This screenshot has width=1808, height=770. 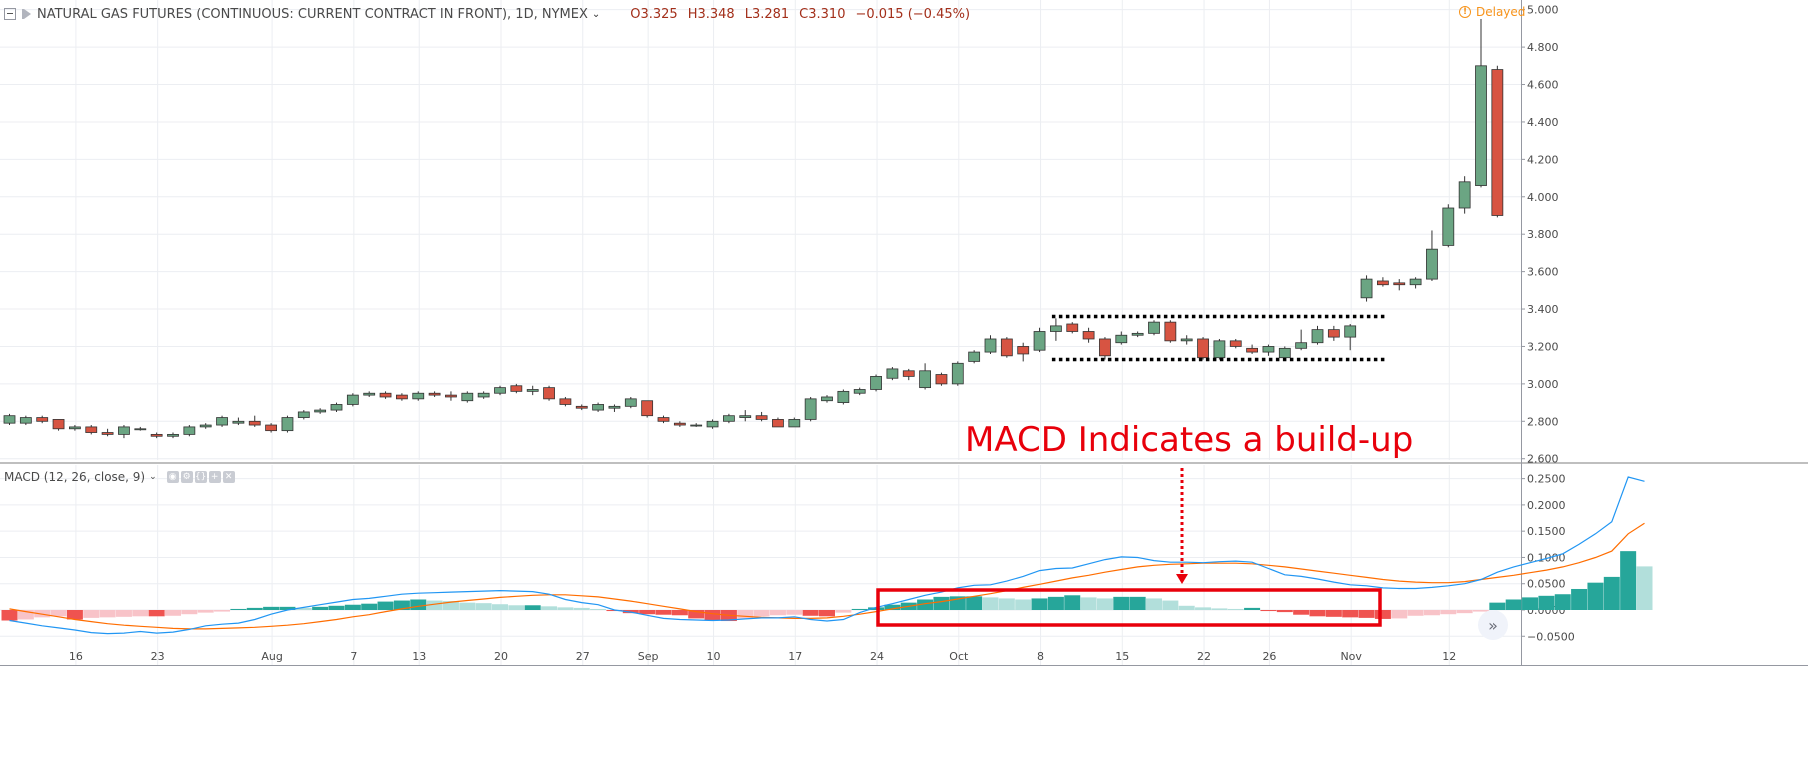 I want to click on eye-icon: ◉, so click(x=172, y=477).